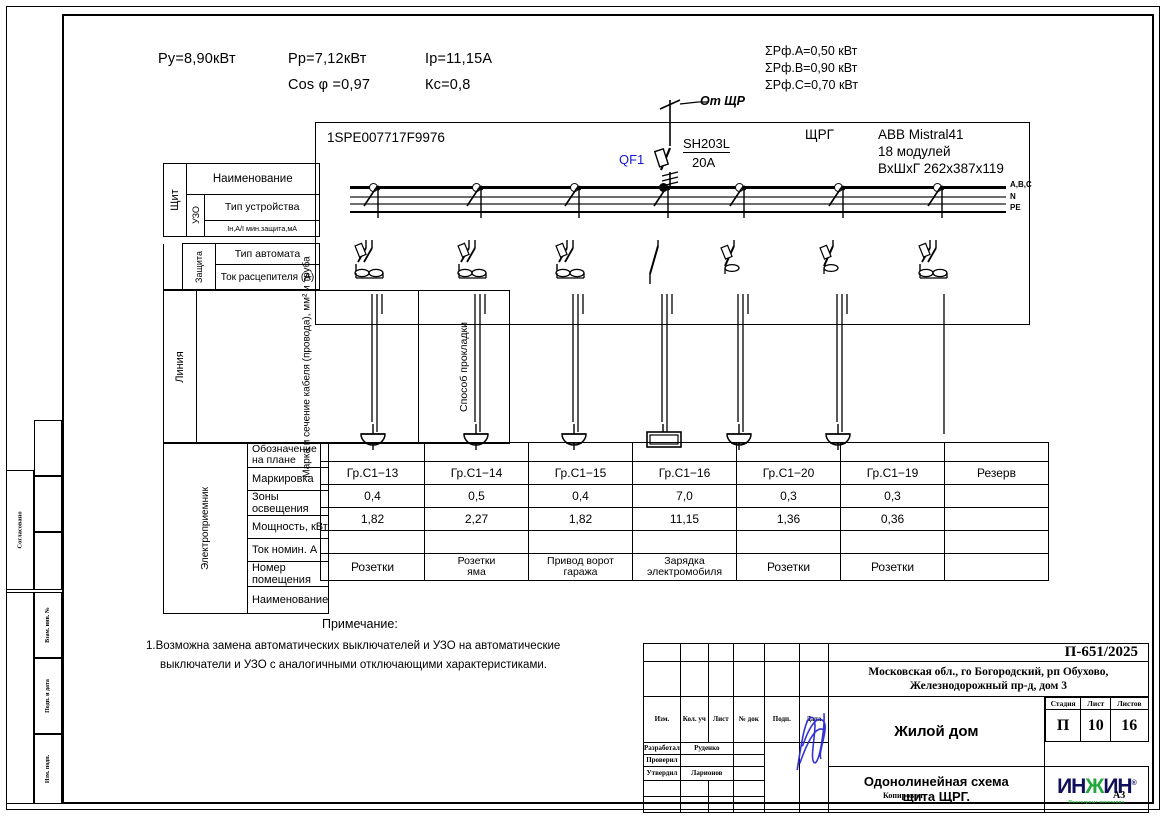 This screenshot has width=1166, height=816. I want to click on cell-row-name-4: Зарядка электромобиля, so click(684, 567).